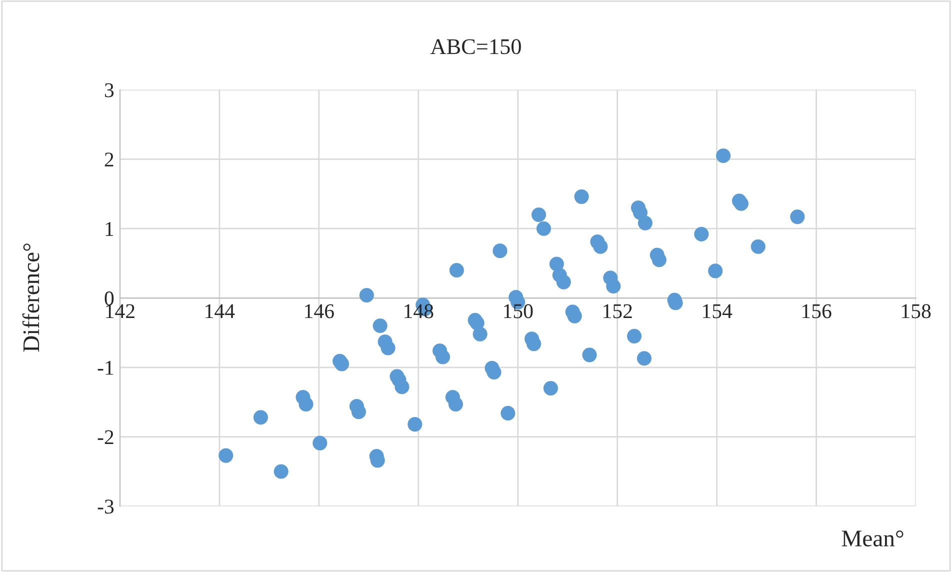  What do you see at coordinates (817, 311) in the screenshot?
I see `x-tick-label: 156` at bounding box center [817, 311].